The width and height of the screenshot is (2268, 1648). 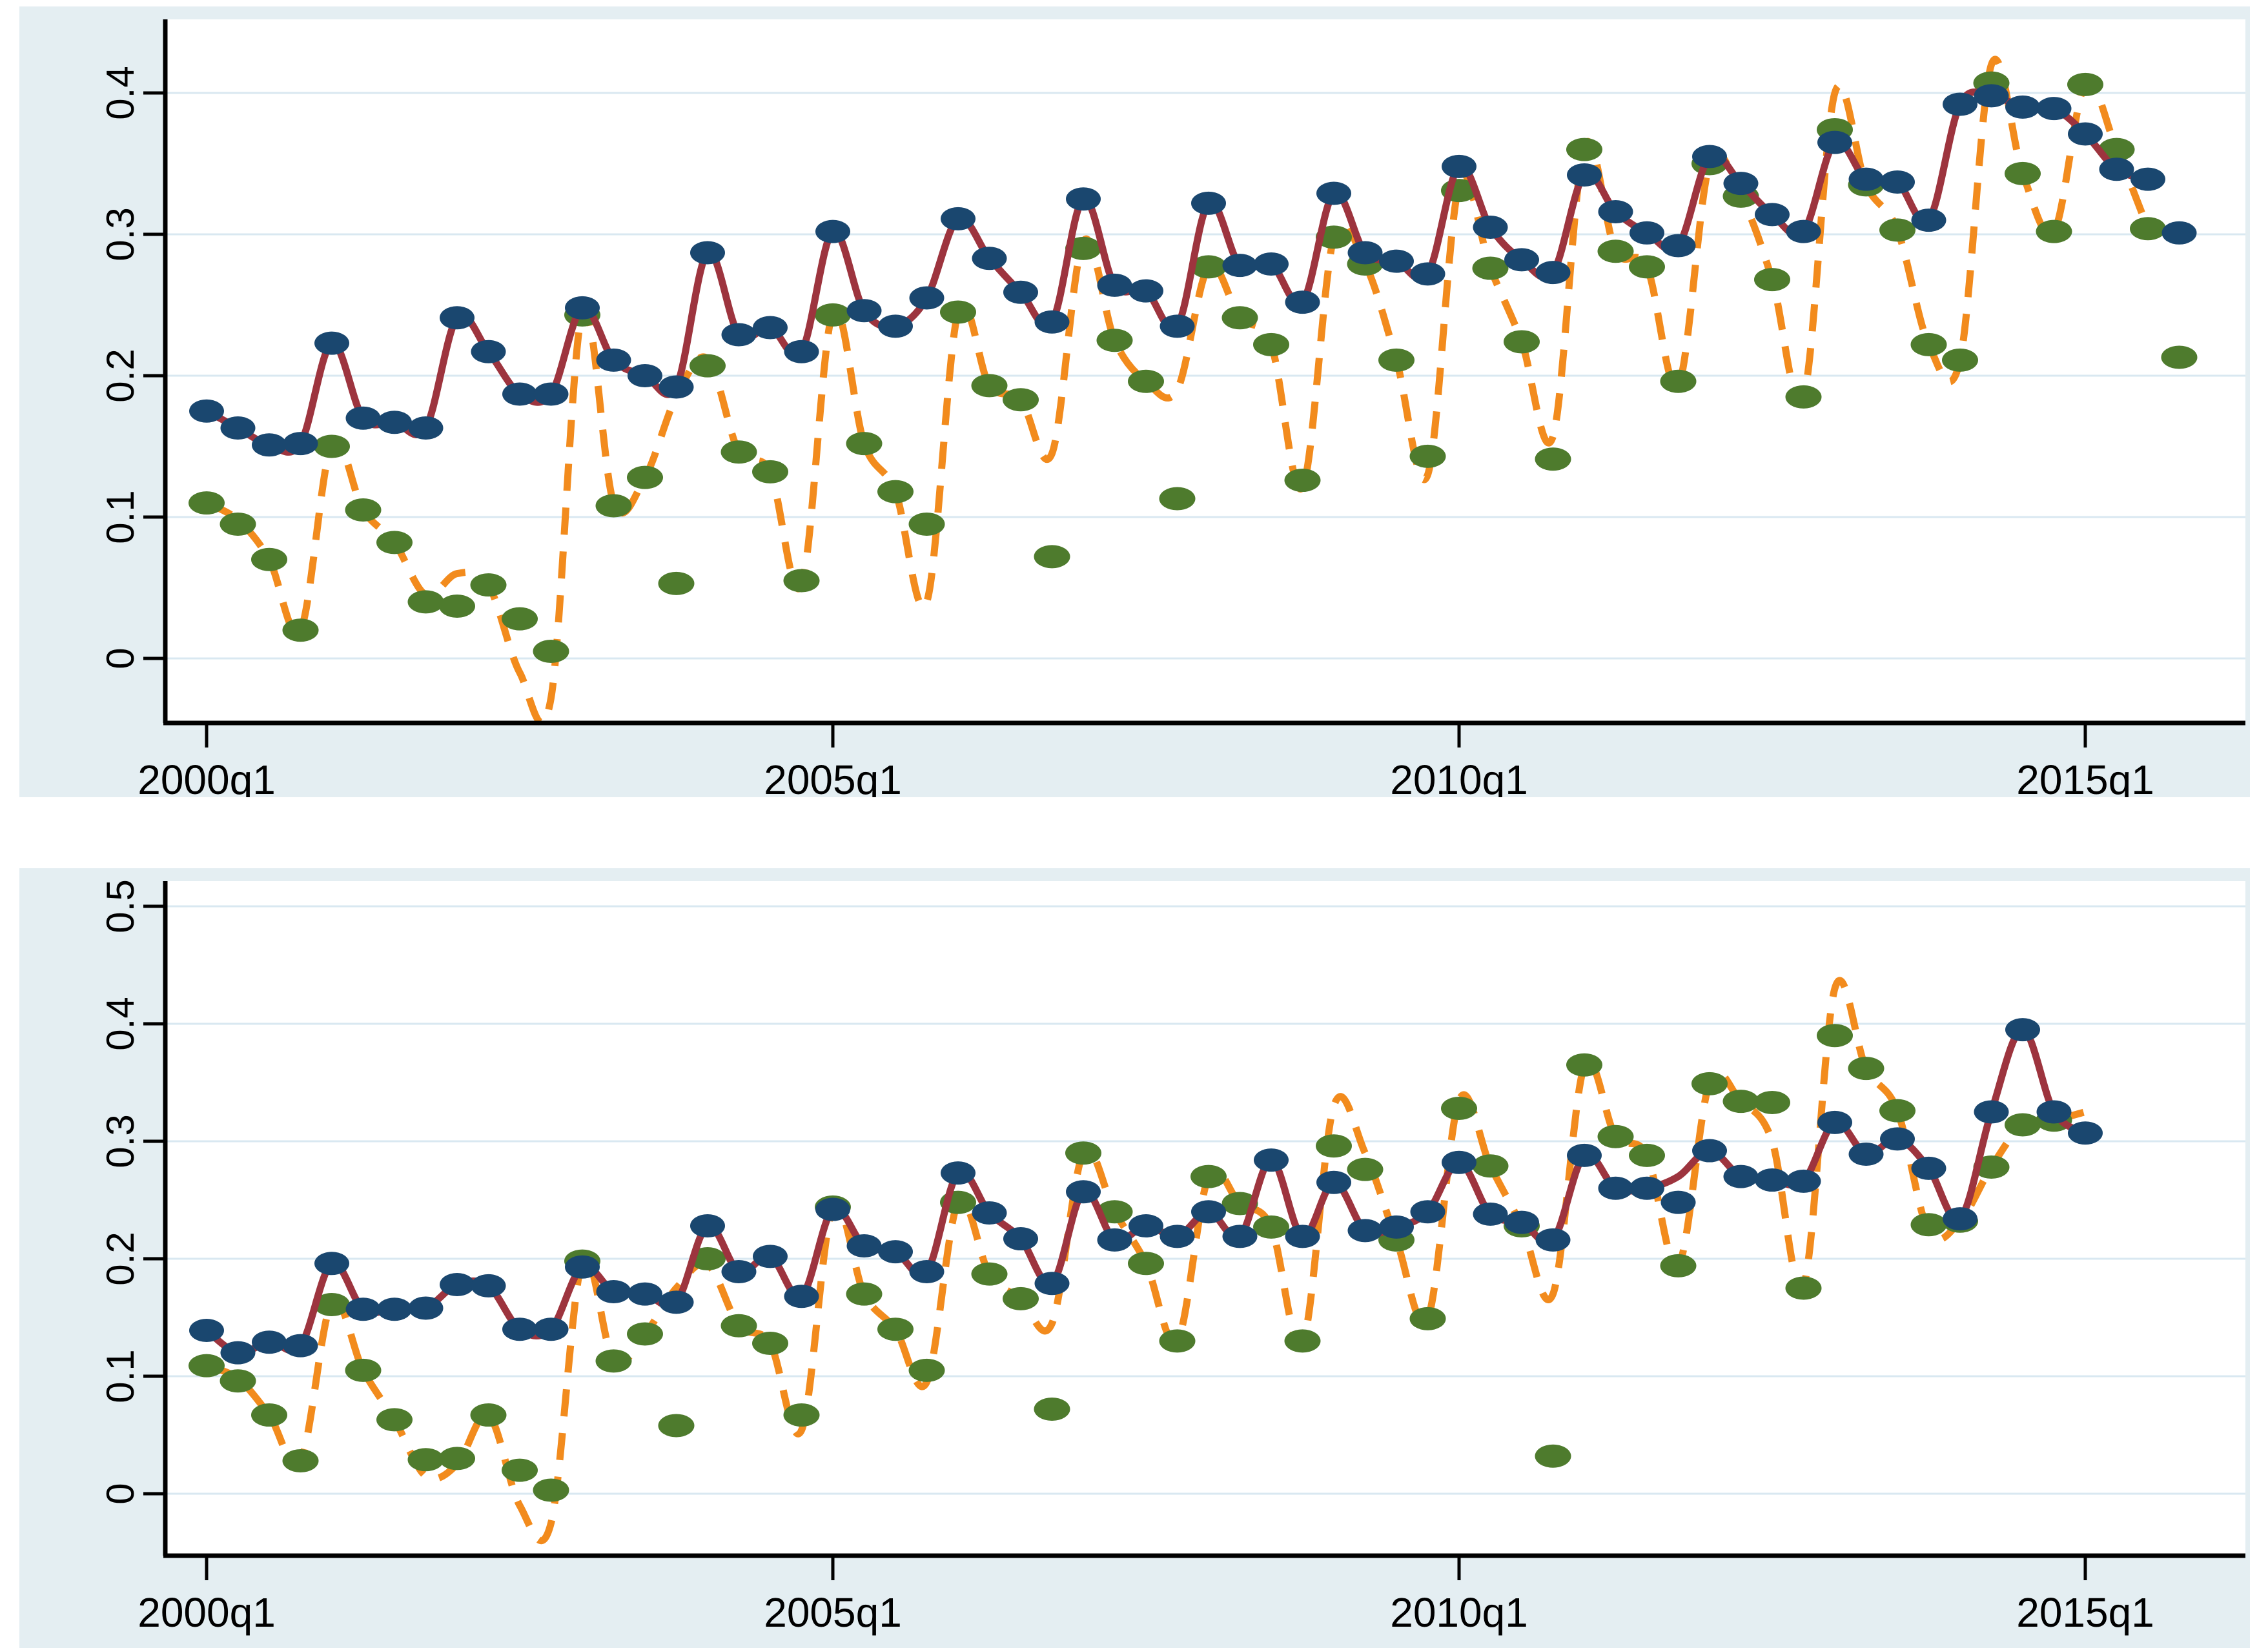 What do you see at coordinates (2085, 1612) in the screenshot?
I see `x-tick-label: 2015q1` at bounding box center [2085, 1612].